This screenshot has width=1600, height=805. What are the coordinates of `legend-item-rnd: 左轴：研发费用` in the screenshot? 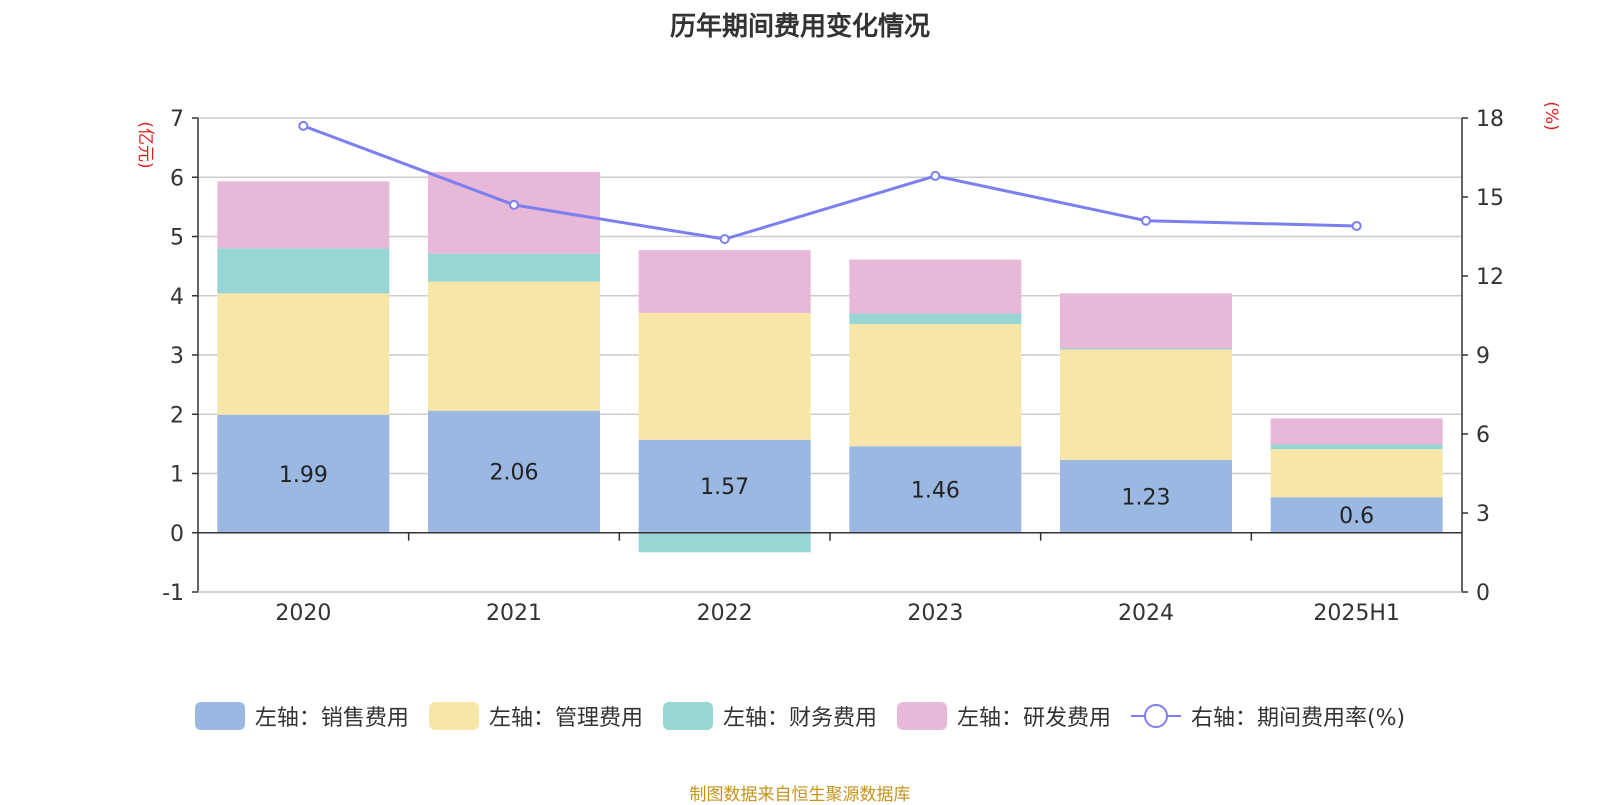 It's located at (1003, 716).